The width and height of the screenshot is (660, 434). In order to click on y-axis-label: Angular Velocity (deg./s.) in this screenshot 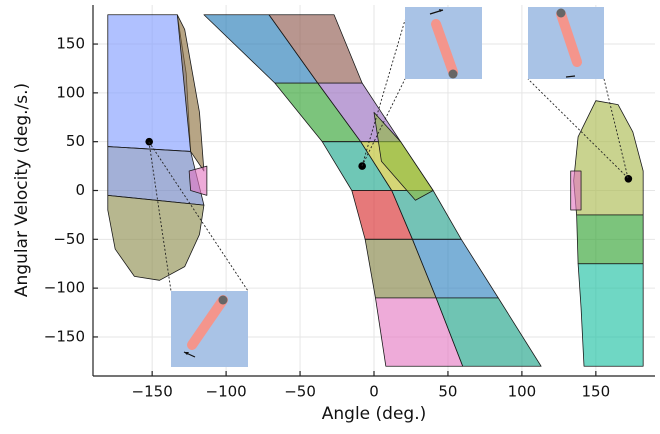, I will do `click(22, 190)`.